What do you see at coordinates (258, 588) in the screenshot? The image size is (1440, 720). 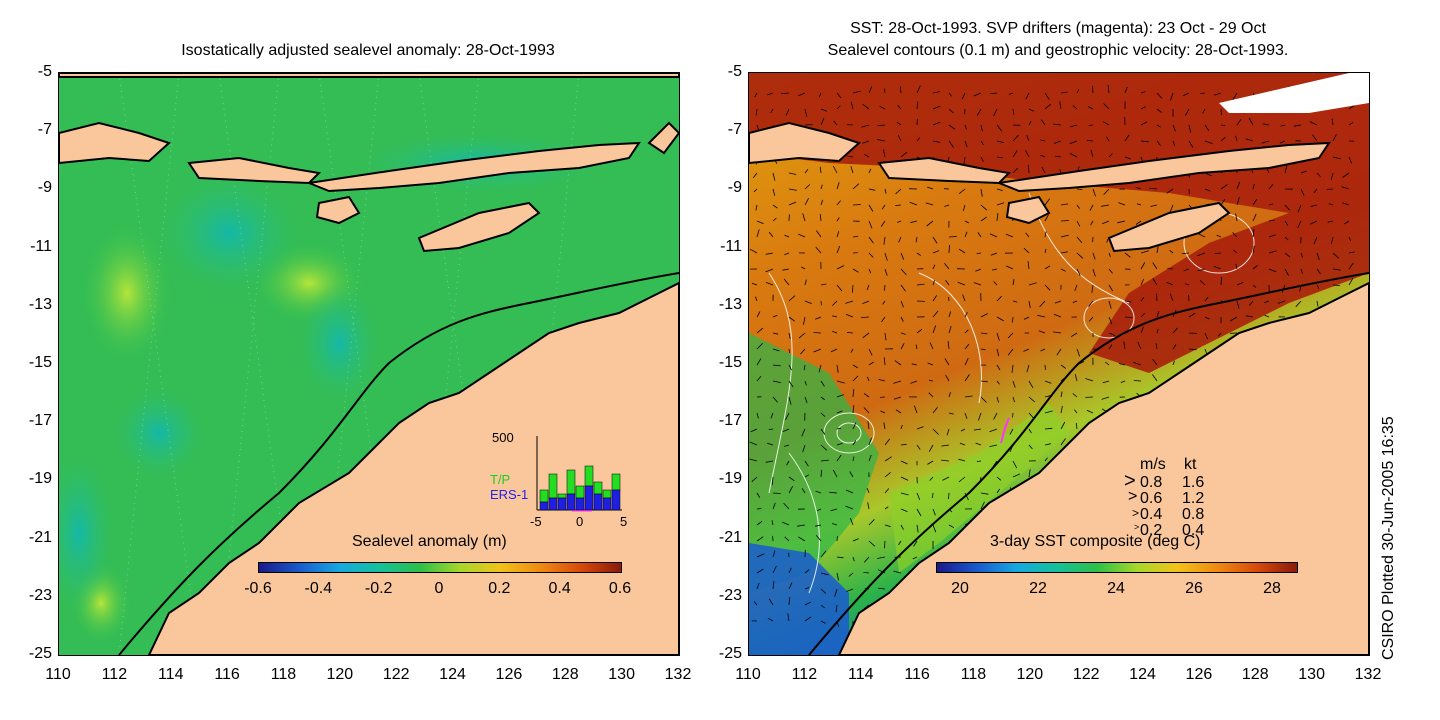 I see `colorbar-tick-label: -0.6` at bounding box center [258, 588].